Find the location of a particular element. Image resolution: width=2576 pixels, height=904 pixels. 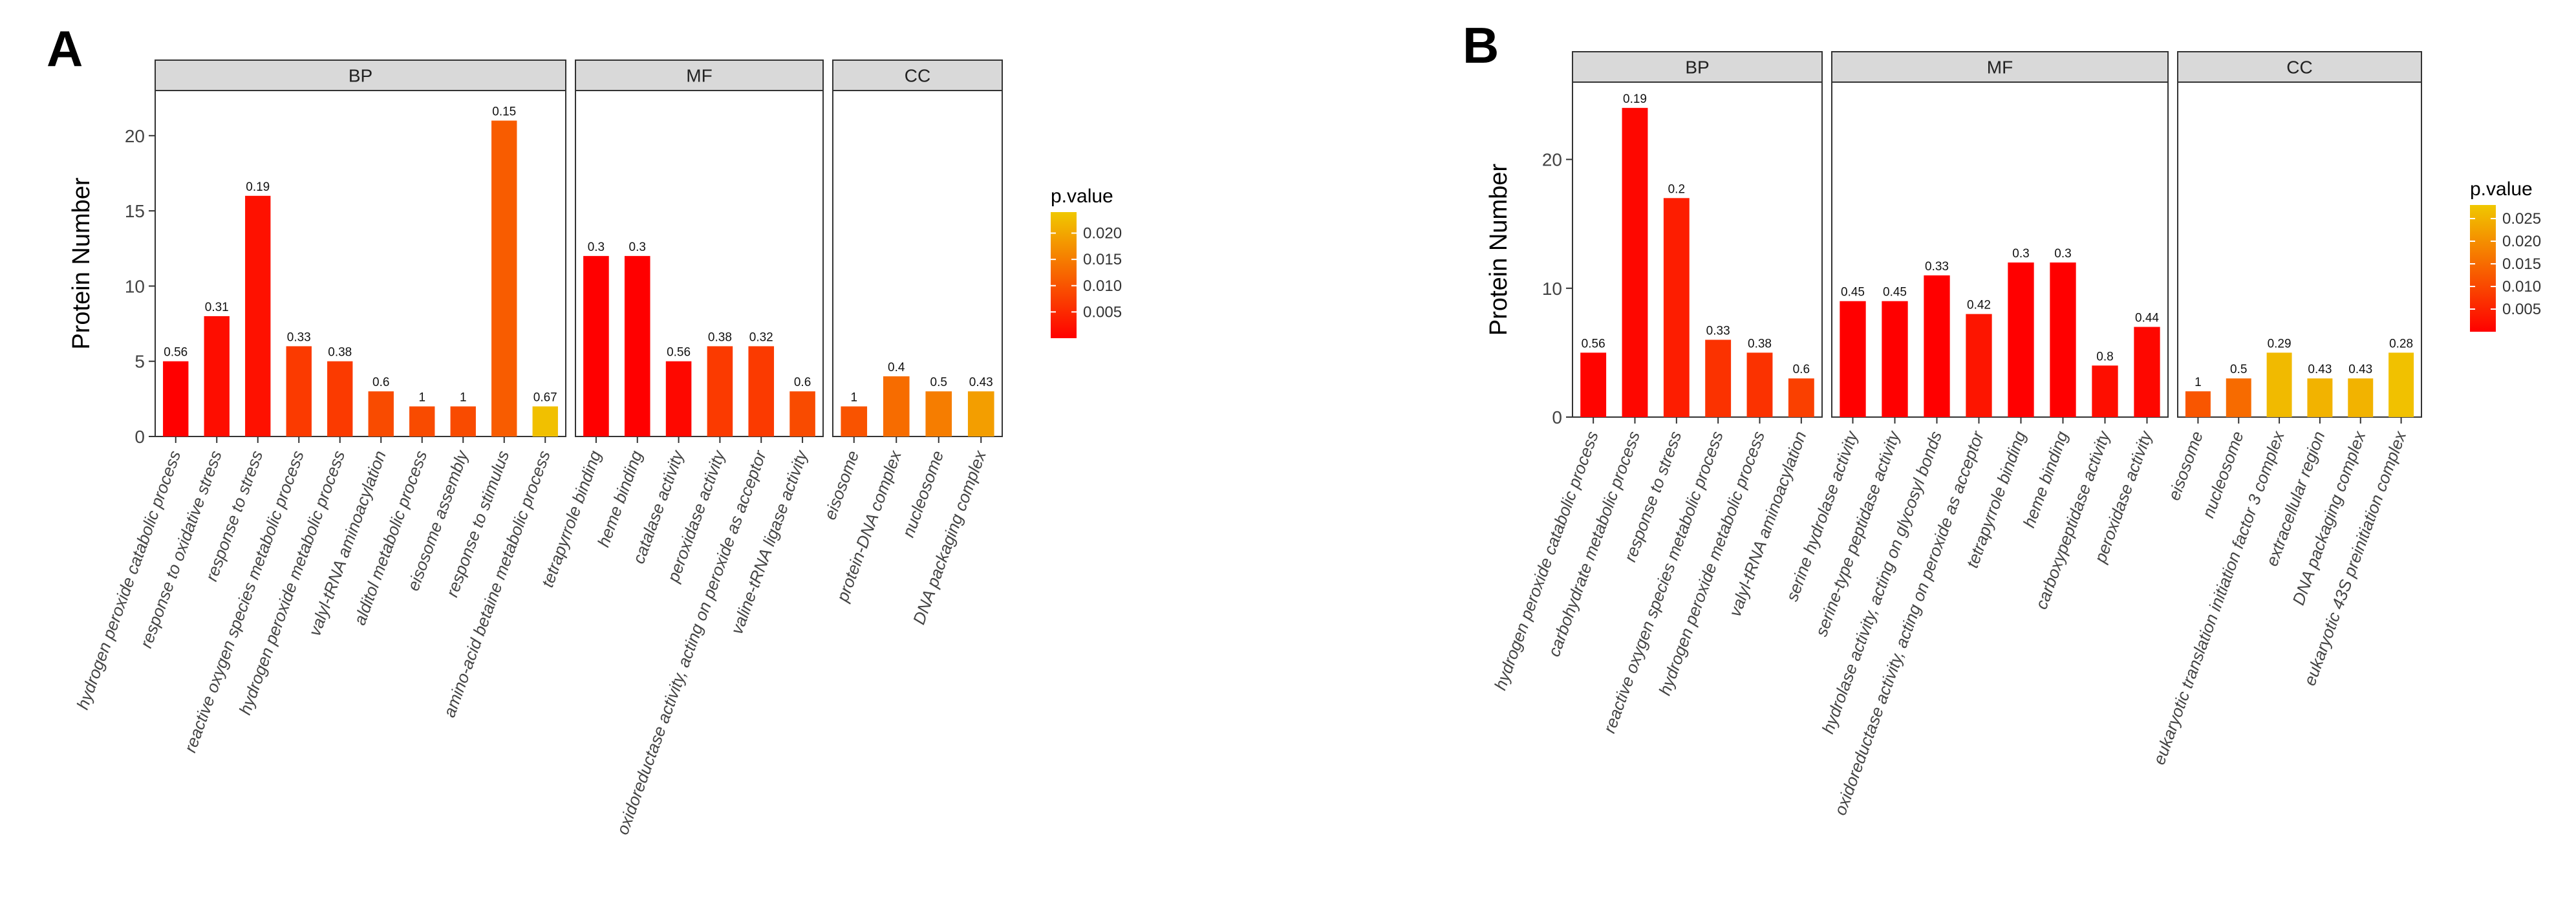

y-tick-label: 5 is located at coordinates (139, 362).